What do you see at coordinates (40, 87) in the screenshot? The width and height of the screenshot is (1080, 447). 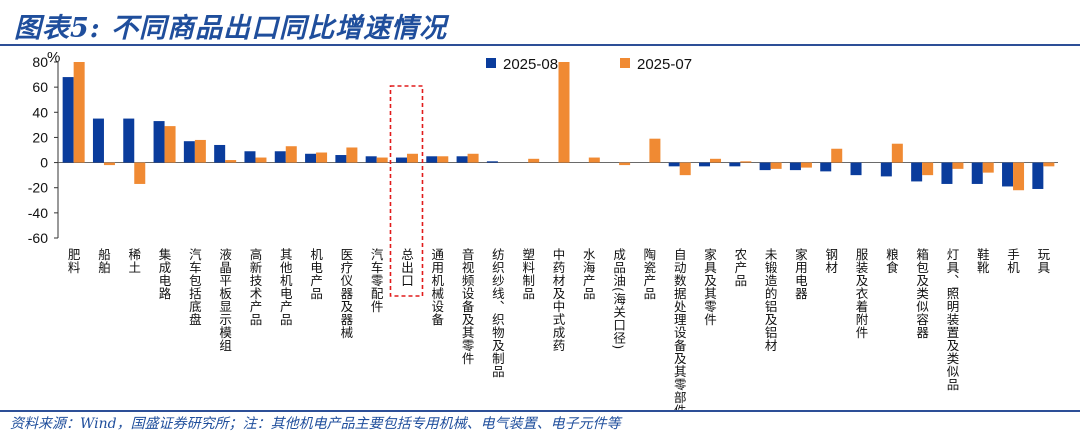 I see `y-tick-label: 60` at bounding box center [40, 87].